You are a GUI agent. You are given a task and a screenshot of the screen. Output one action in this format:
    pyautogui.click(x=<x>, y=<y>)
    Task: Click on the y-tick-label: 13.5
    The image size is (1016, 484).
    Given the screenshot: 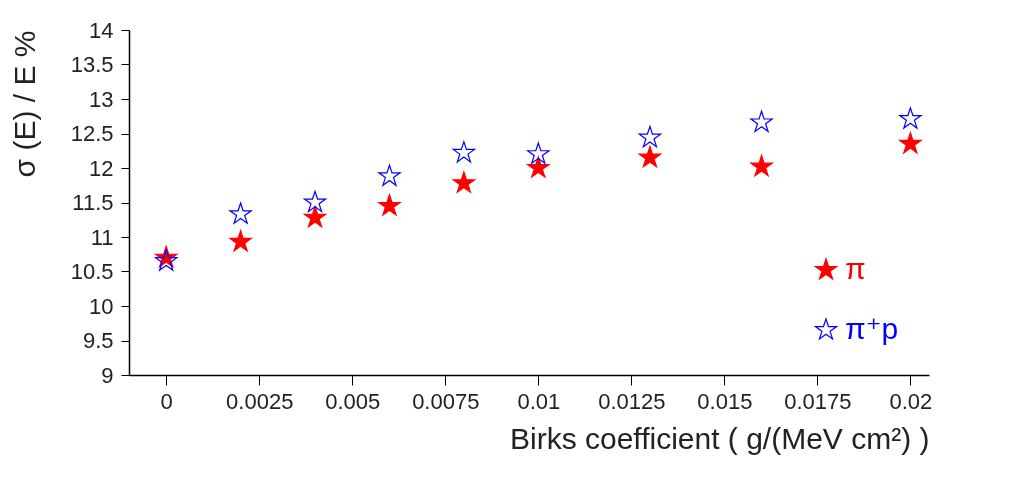 What is the action you would take?
    pyautogui.click(x=92, y=64)
    